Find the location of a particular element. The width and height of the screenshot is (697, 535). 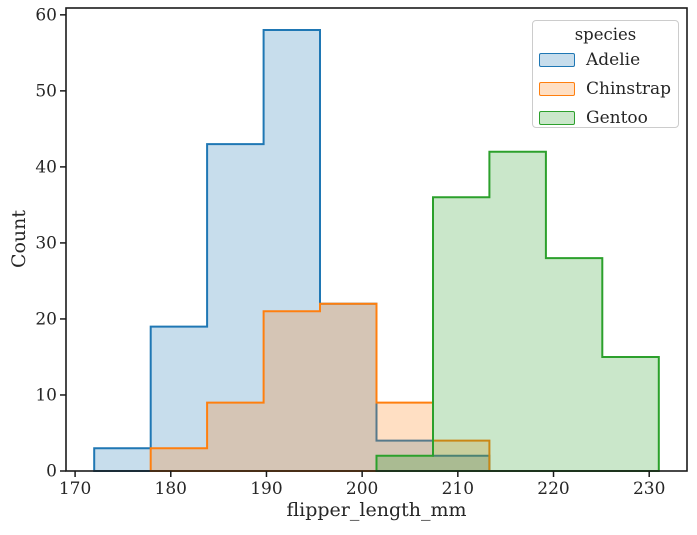

legend-label-gentoo: Gentoo is located at coordinates (617, 117).